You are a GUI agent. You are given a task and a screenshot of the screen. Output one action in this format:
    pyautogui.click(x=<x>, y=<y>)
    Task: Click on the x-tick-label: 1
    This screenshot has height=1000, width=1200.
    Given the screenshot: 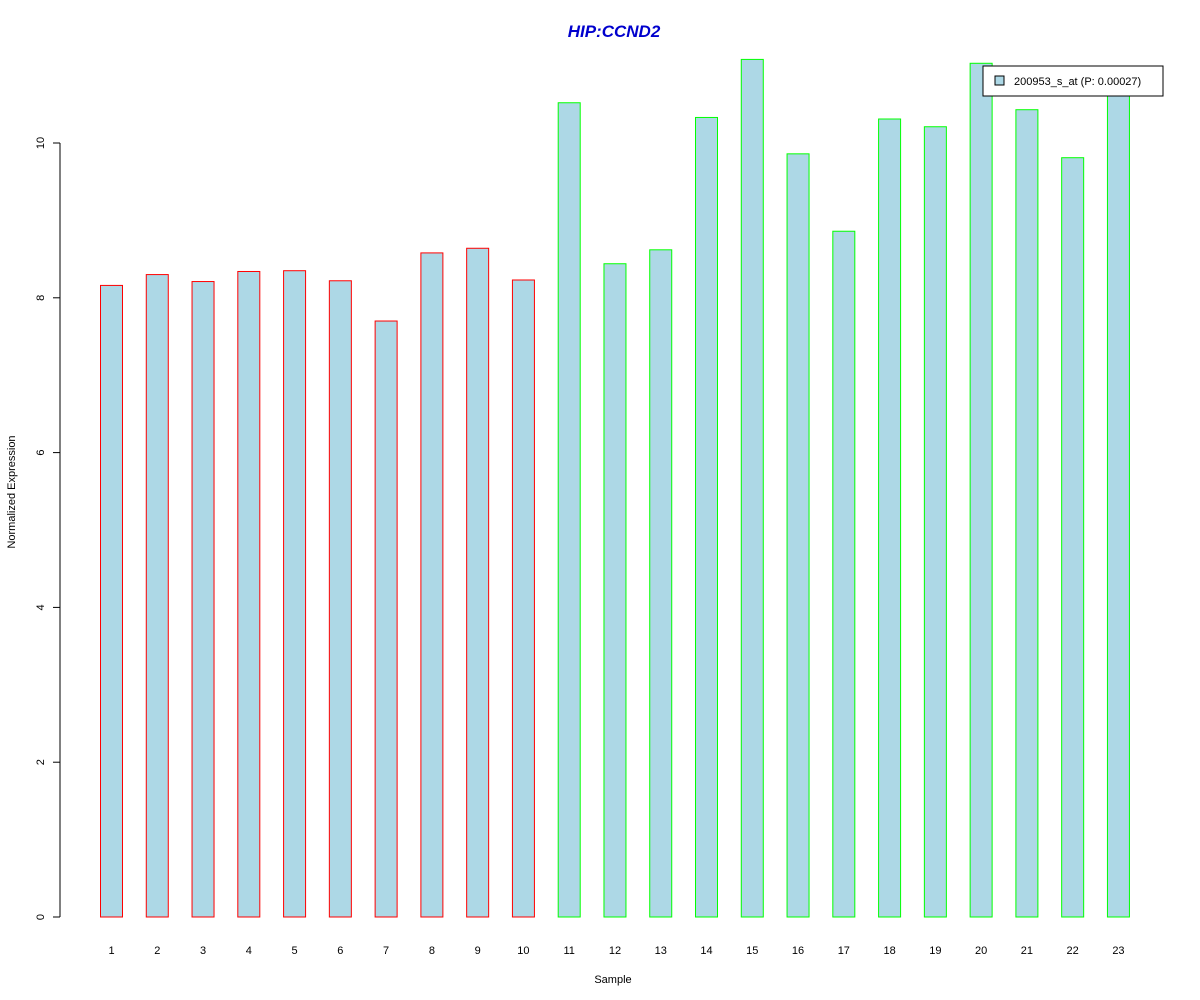 What is the action you would take?
    pyautogui.click(x=111, y=951)
    